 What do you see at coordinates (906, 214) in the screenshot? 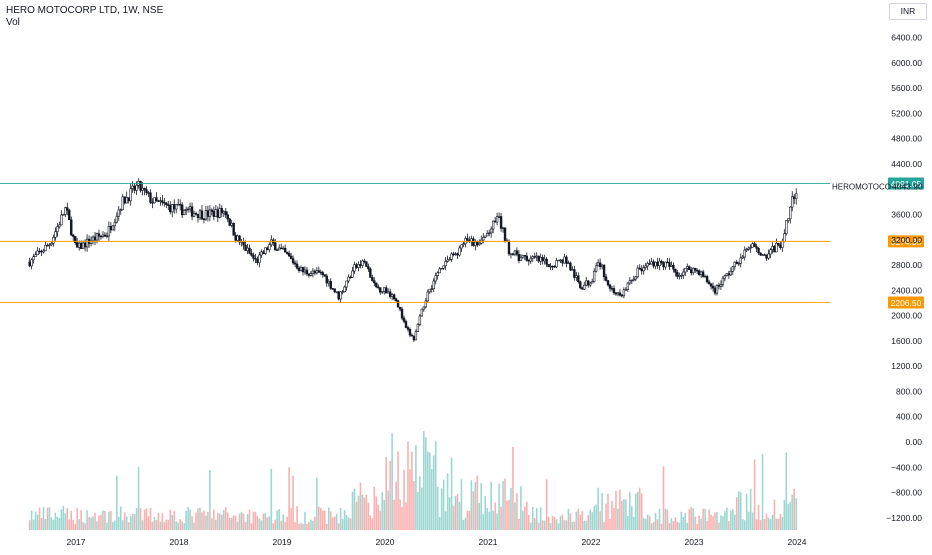
I see `y-tick-label: 3600.00` at bounding box center [906, 214].